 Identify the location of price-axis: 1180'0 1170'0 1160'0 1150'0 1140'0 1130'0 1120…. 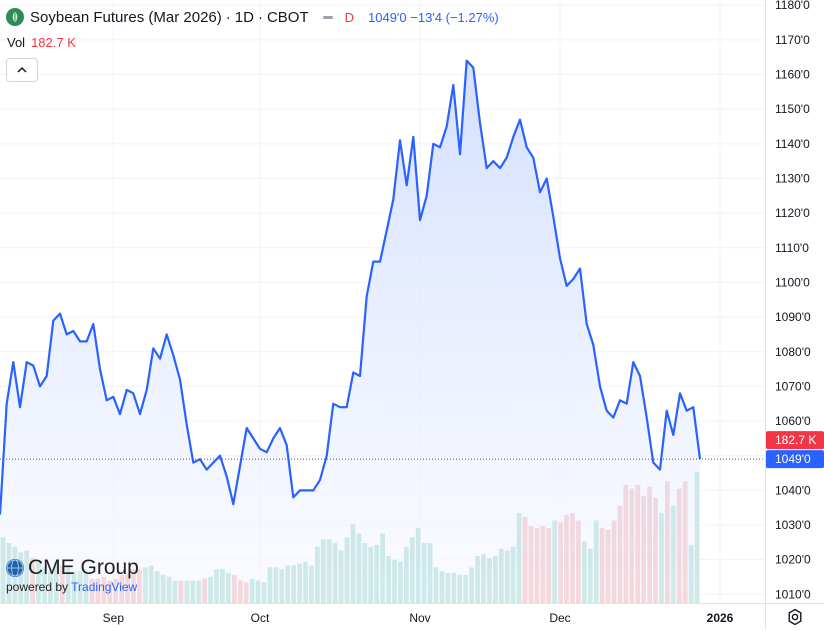
(793, 300).